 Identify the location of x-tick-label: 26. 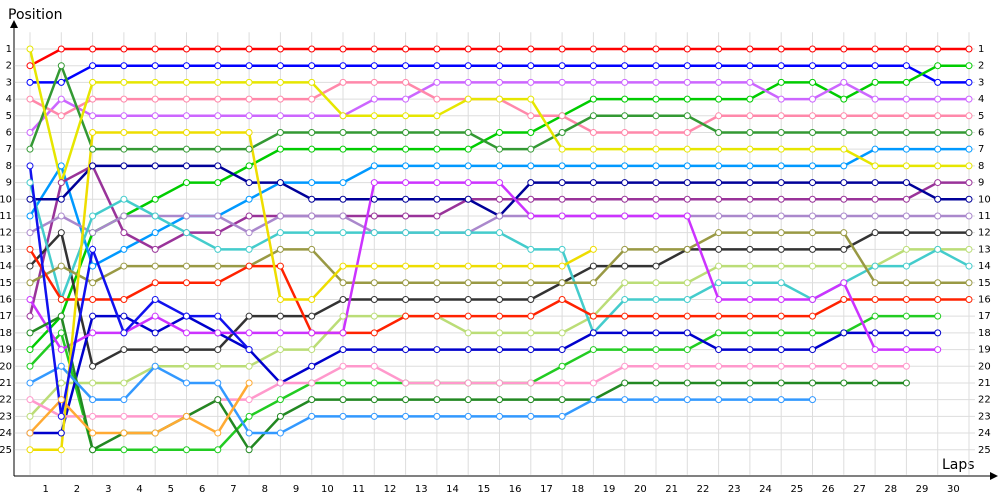
(828, 489).